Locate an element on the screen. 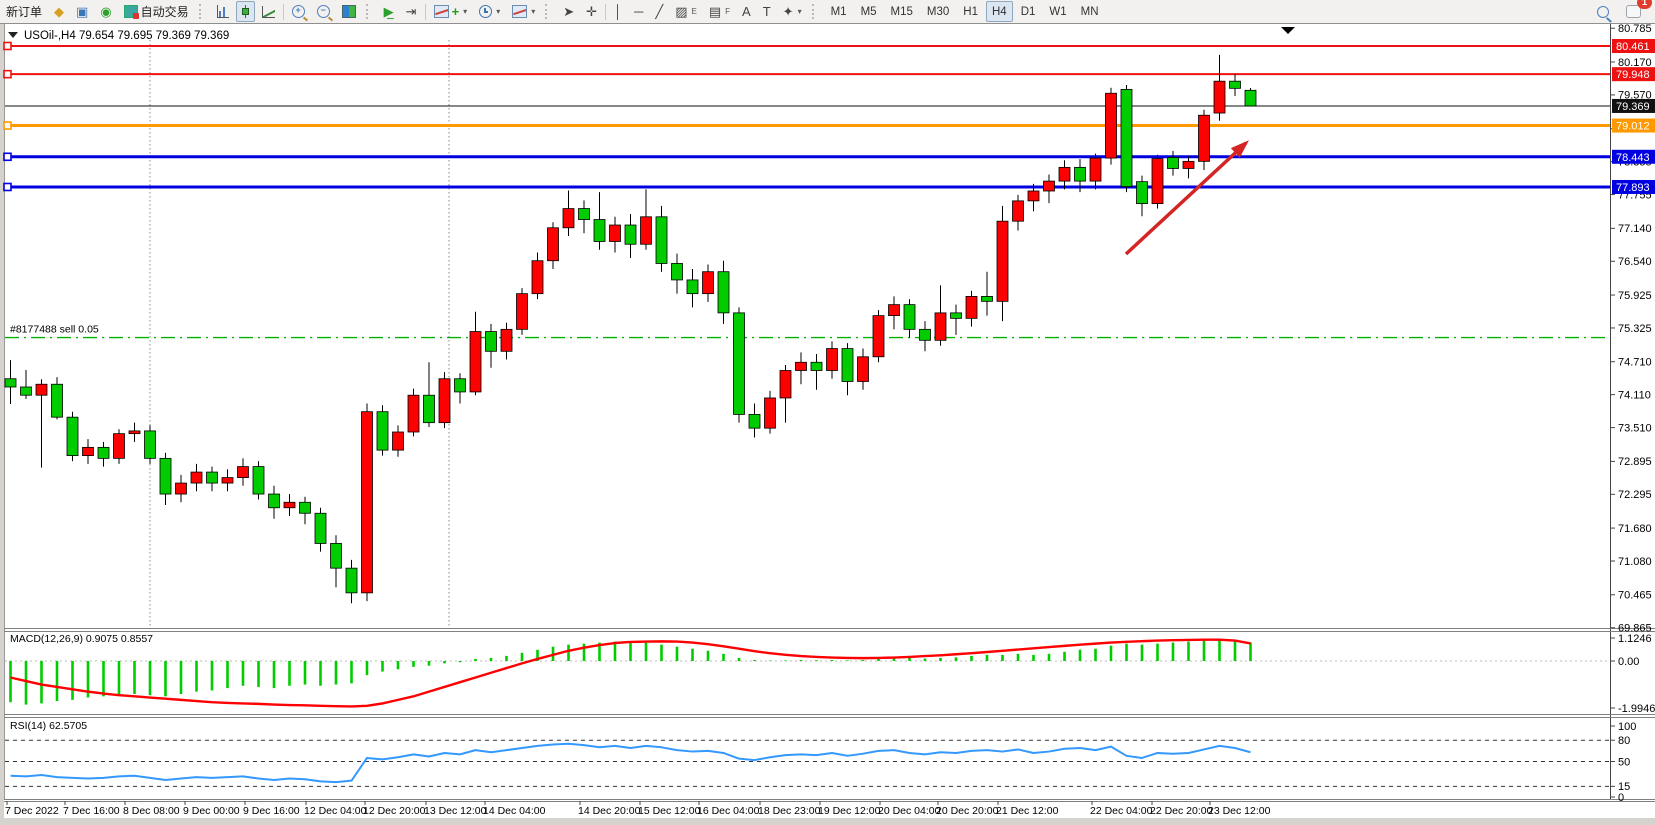  trendline-icon: ╱ is located at coordinates (659, 11).